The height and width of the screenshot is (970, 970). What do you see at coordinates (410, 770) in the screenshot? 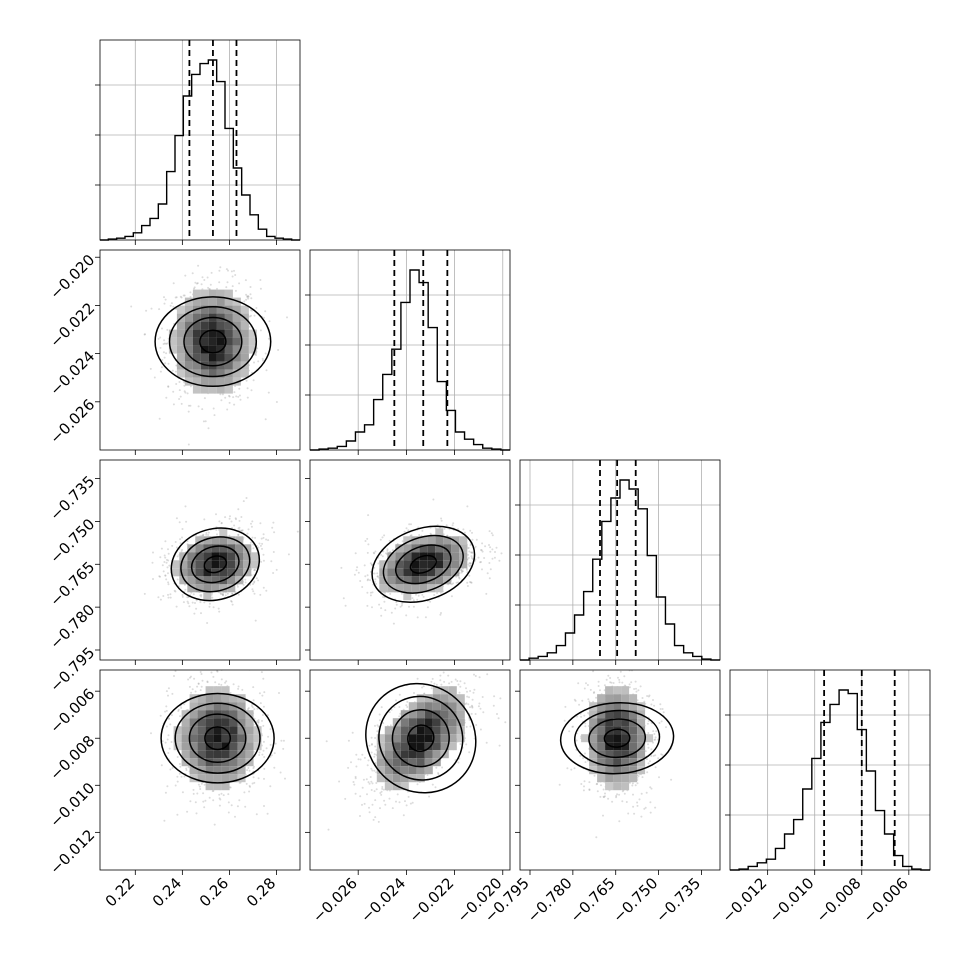
I see `panel-content` at bounding box center [410, 770].